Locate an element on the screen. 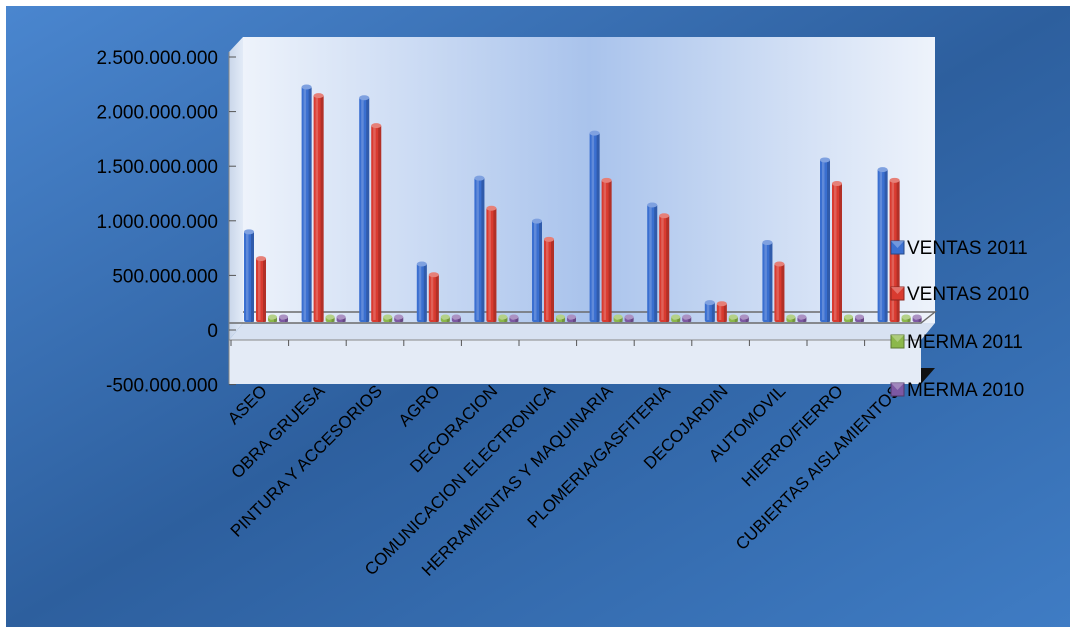  y-tick-label: 1.500.000.000 is located at coordinates (157, 167).